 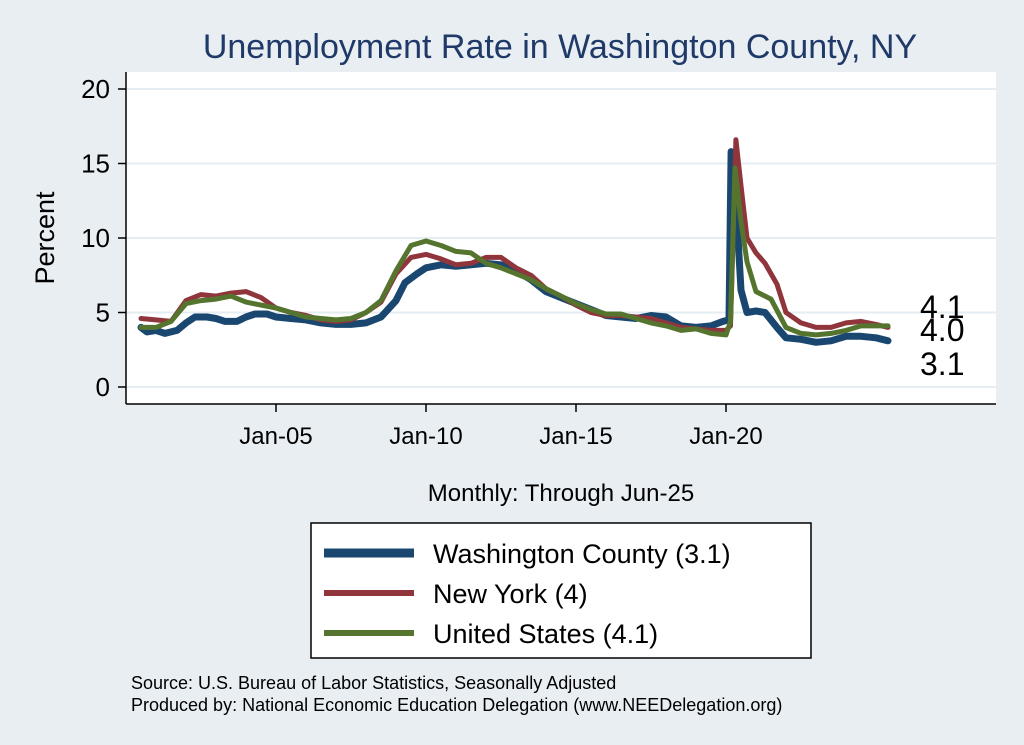 I want to click on end-value-label: 4.0, so click(x=942, y=330).